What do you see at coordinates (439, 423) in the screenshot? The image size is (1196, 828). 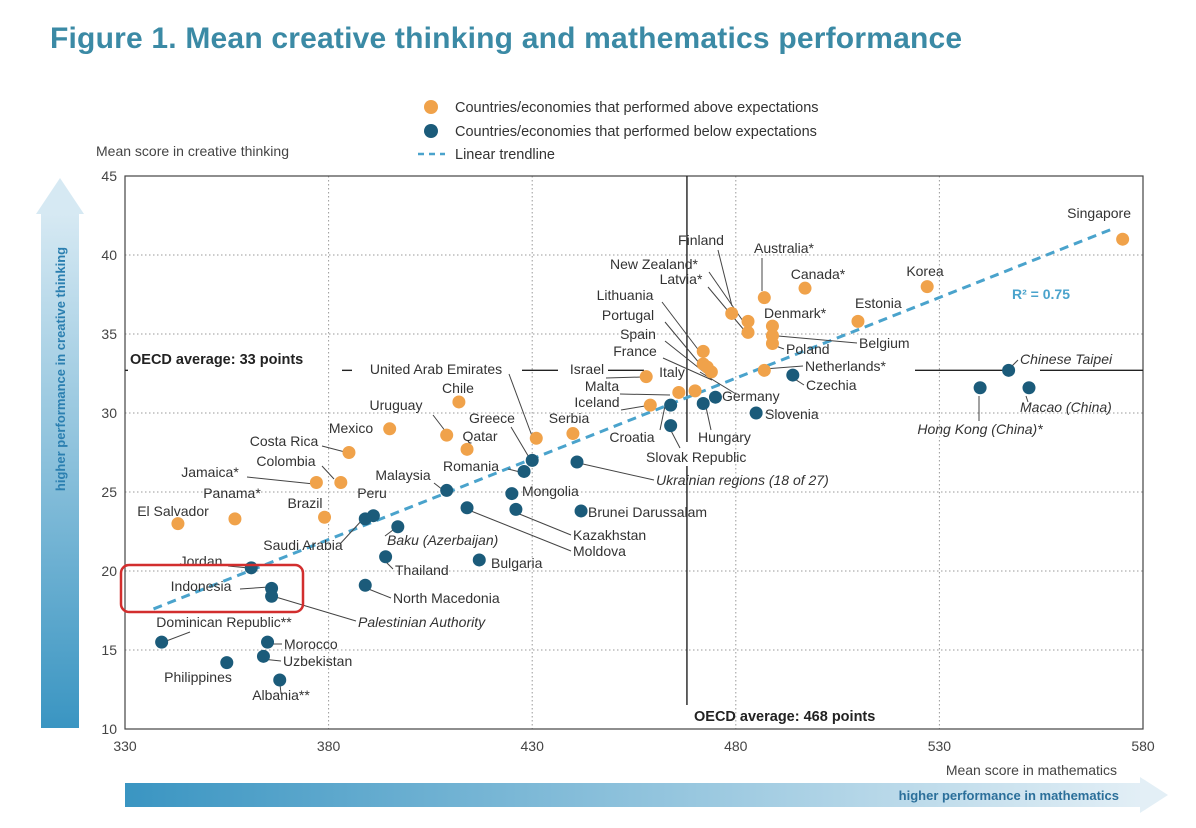 I see `leader-uruguay` at bounding box center [439, 423].